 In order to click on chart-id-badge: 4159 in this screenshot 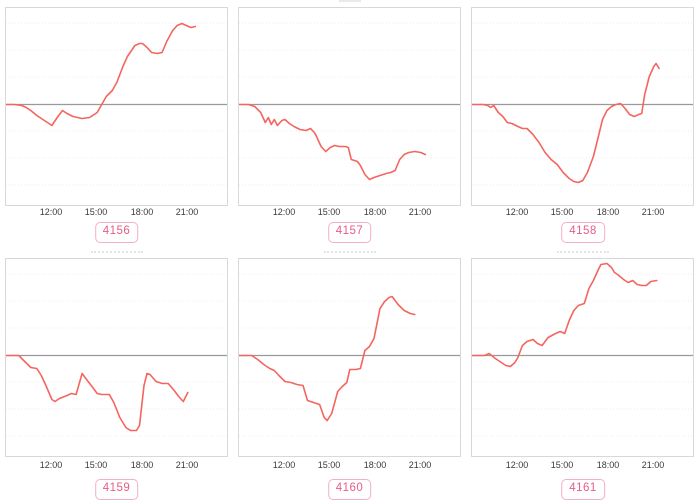, I will do `click(116, 489)`.